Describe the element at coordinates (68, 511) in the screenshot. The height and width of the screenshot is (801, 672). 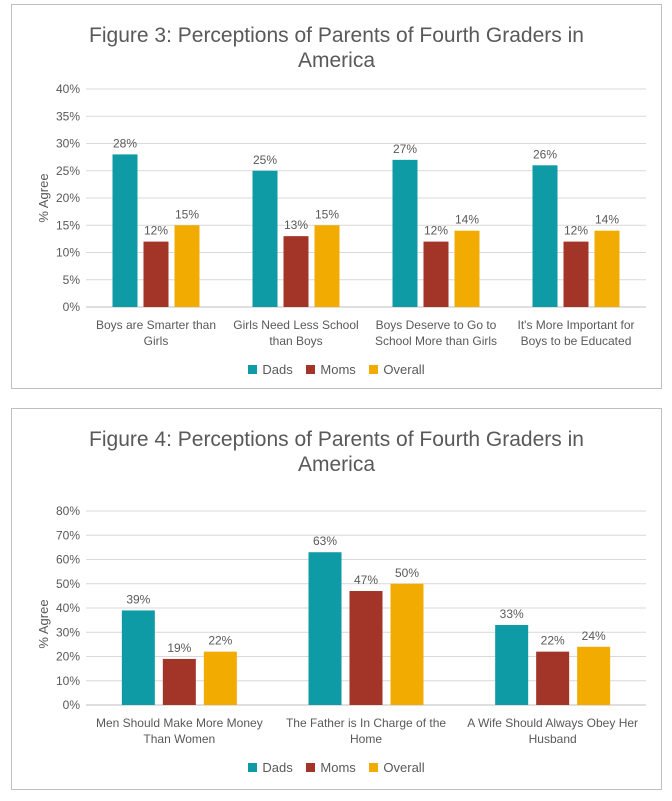
I see `y-tick-label: 80%` at that location.